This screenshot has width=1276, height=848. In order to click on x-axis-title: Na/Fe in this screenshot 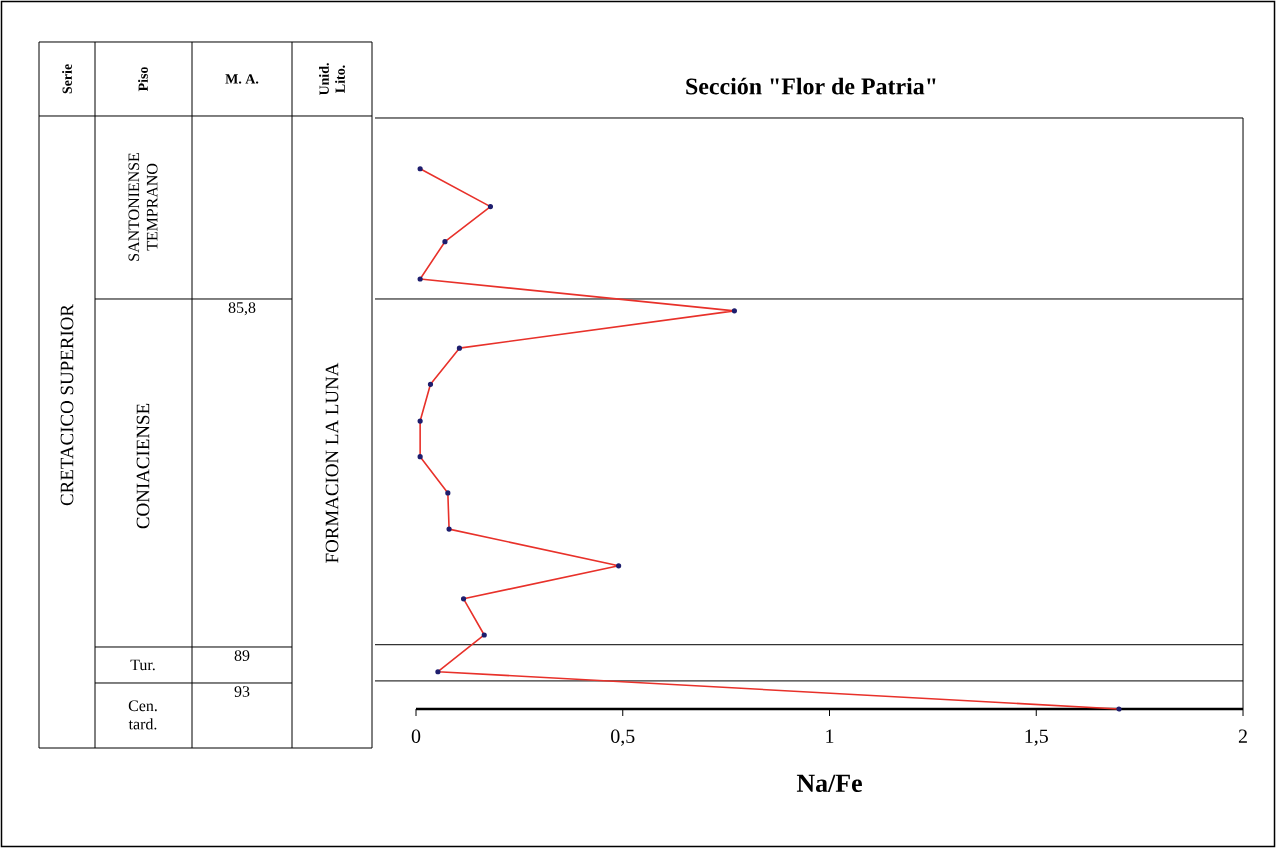, I will do `click(829, 783)`.